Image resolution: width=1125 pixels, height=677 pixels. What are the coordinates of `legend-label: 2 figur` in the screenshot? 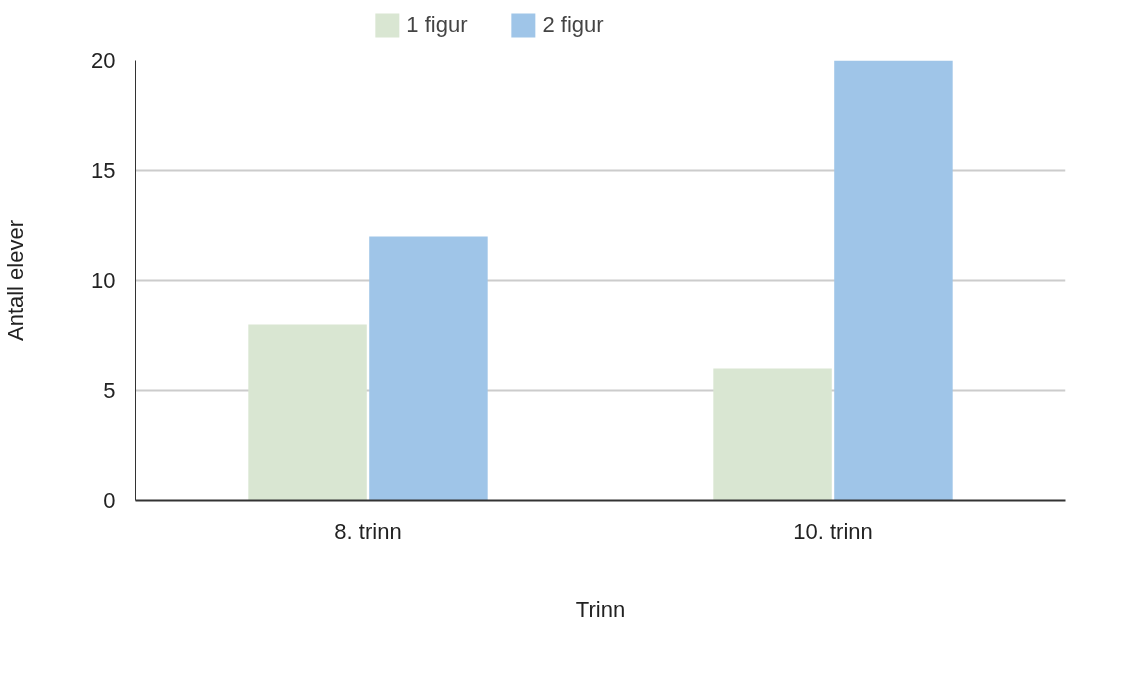 It's located at (573, 25).